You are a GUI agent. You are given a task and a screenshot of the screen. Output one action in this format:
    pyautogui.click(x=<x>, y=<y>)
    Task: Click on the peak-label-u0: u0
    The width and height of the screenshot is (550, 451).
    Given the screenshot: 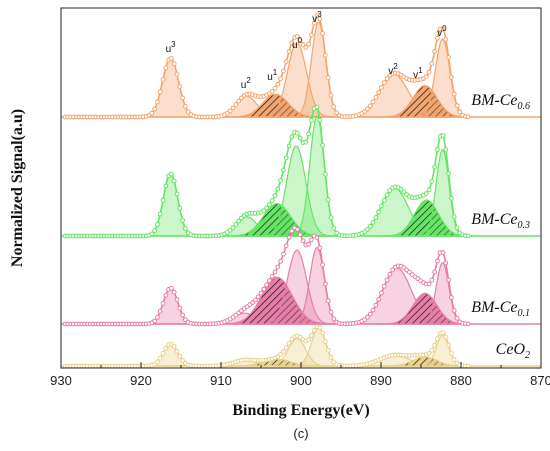 What is the action you would take?
    pyautogui.click(x=297, y=43)
    